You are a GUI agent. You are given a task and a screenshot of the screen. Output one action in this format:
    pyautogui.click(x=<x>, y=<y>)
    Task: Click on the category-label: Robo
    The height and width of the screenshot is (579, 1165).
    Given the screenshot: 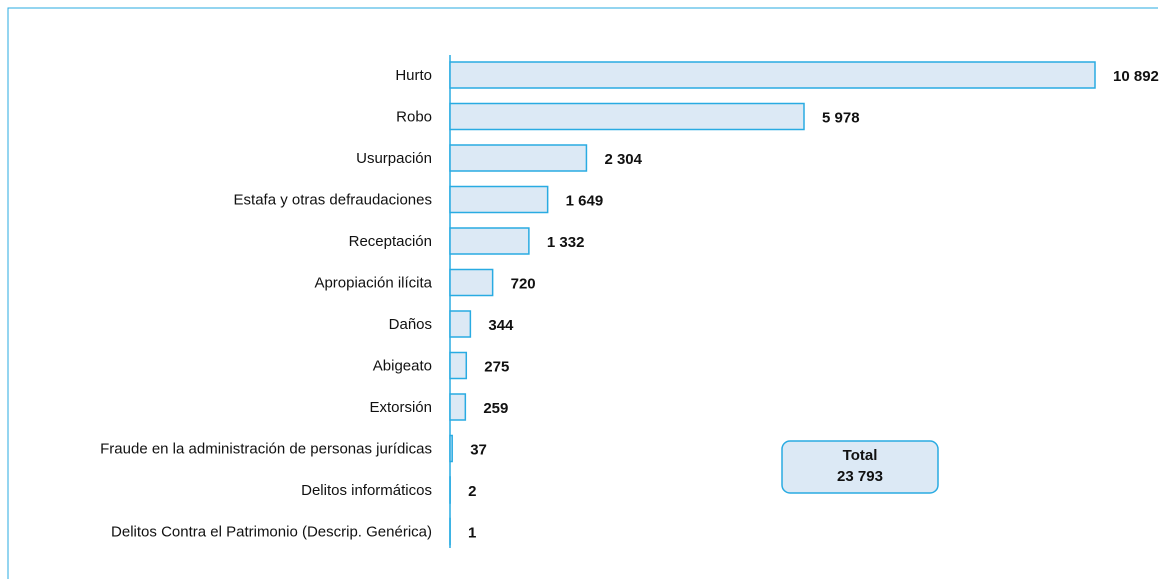 What is the action you would take?
    pyautogui.click(x=414, y=116)
    